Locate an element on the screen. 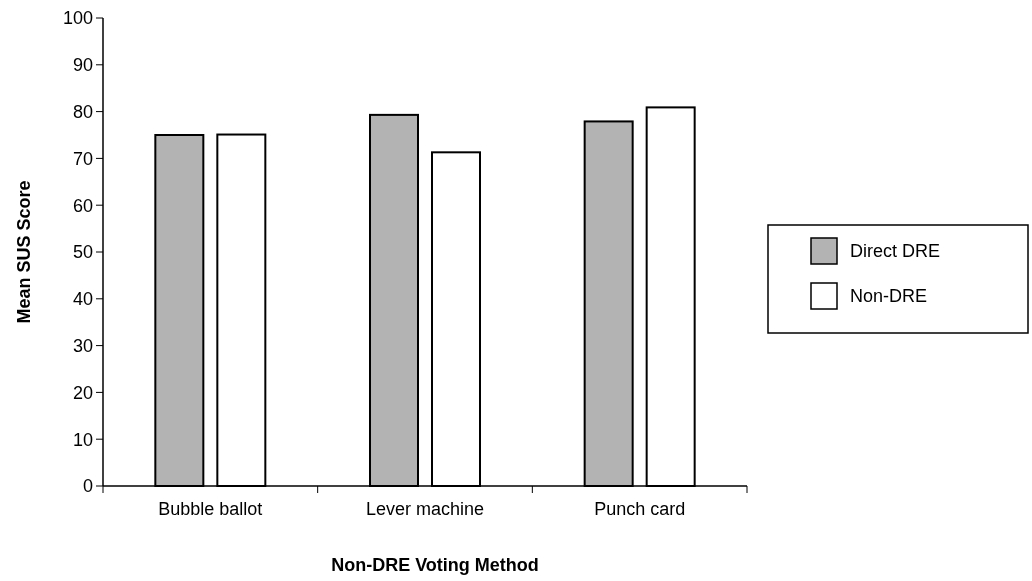 The width and height of the screenshot is (1032, 581). x-axis-title: Non-DRE Voting Method is located at coordinates (435, 565).